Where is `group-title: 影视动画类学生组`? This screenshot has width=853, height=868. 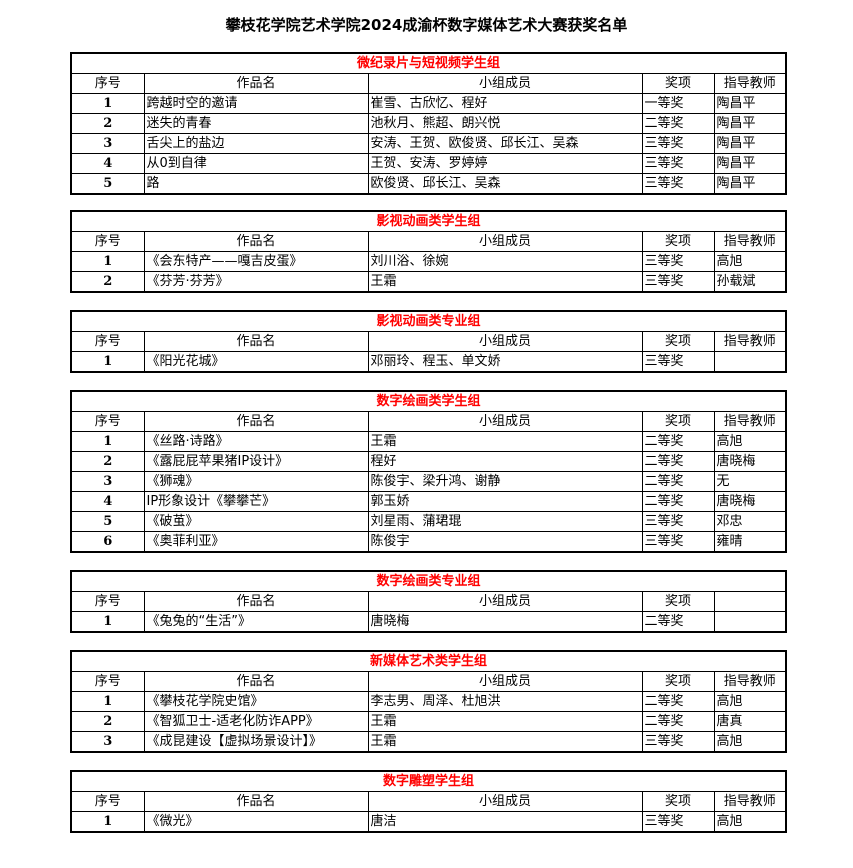
group-title: 影视动画类学生组 is located at coordinates (428, 221).